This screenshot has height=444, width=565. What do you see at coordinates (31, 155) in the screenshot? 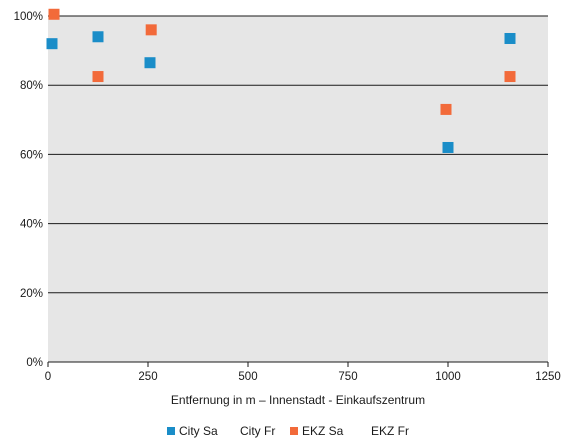
I see `y-tick-label-3: 60%` at bounding box center [31, 155].